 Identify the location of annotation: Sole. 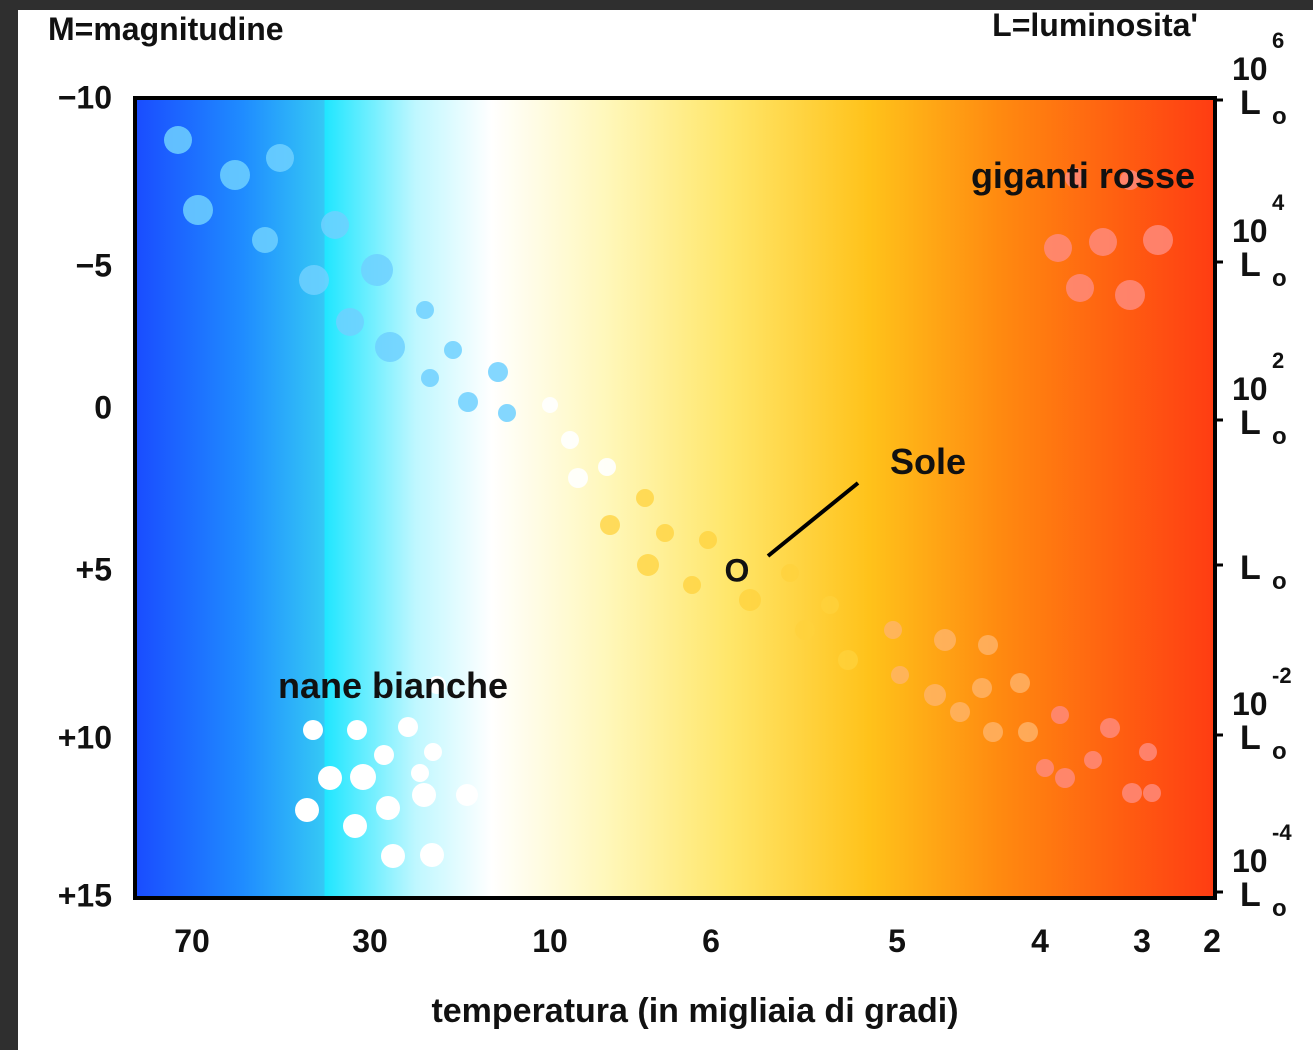
(928, 461).